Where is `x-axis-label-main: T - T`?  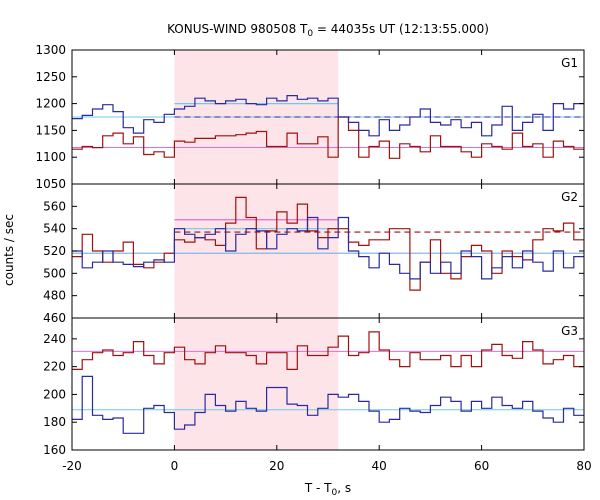
x-axis-label-main: T - T is located at coordinates (318, 488).